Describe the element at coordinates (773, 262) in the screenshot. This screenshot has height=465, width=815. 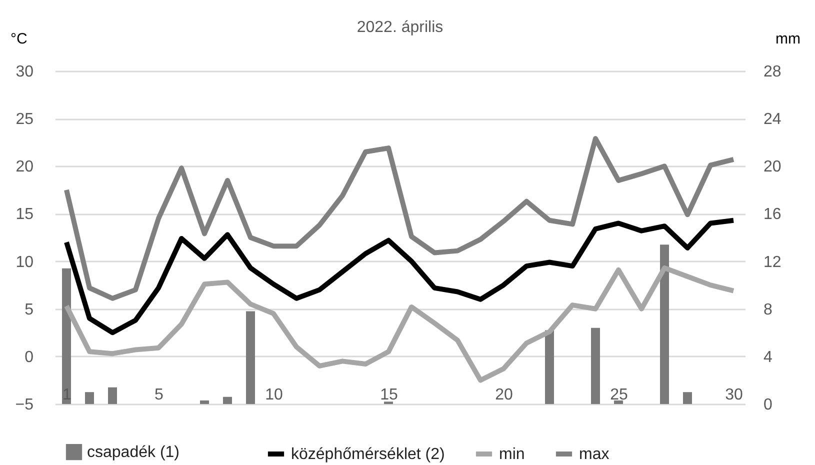
I see `y2-tick-label: 12` at that location.